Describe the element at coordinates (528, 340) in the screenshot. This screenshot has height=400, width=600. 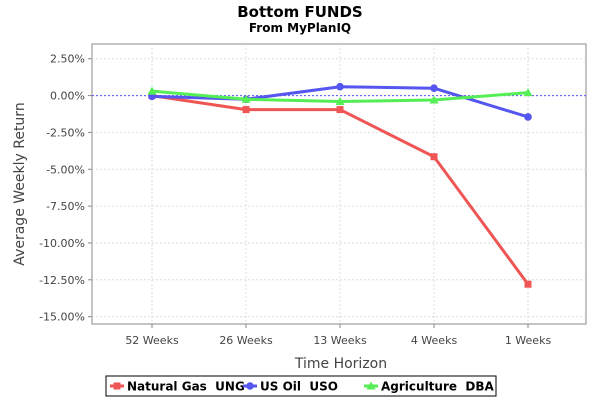
I see `x-tick-label: 1 Weeks` at that location.